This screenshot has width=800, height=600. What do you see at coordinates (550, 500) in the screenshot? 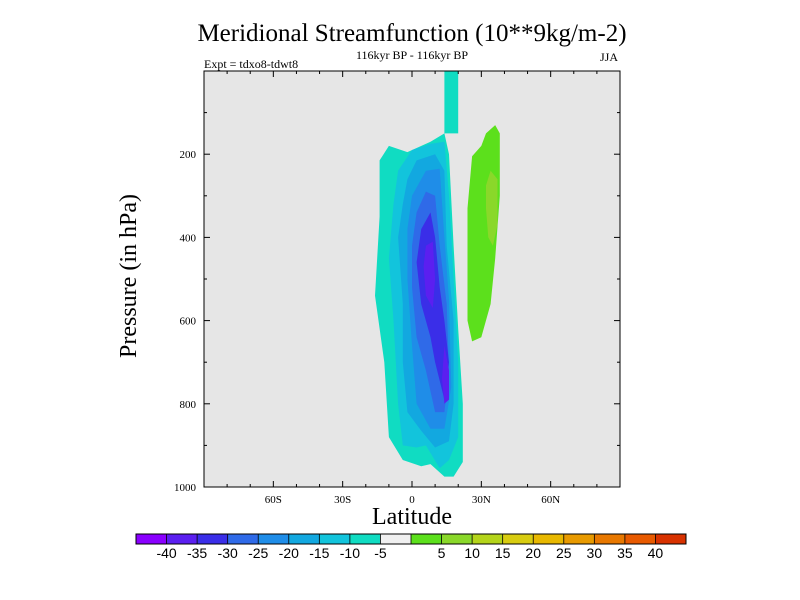
I see `x-tick-label: 60N` at bounding box center [550, 500].